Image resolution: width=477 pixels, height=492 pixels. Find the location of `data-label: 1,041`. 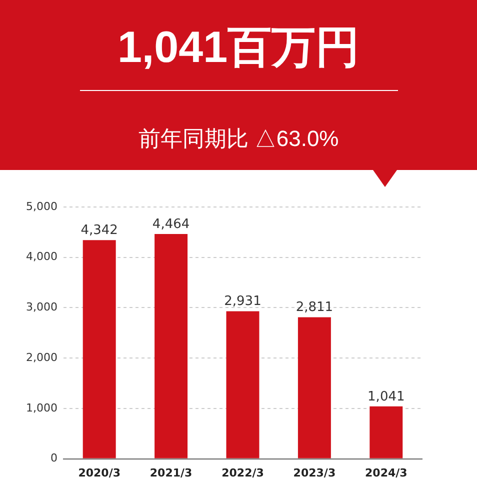

data-label: 1,041 is located at coordinates (386, 396).